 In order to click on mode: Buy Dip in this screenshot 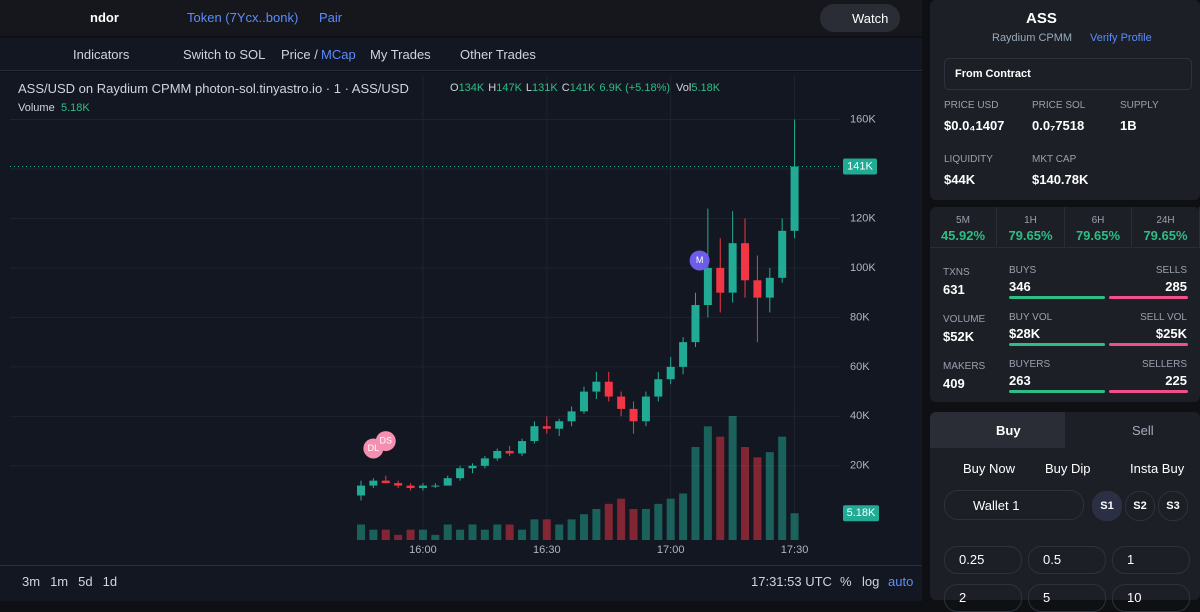, I will do `click(1068, 468)`.